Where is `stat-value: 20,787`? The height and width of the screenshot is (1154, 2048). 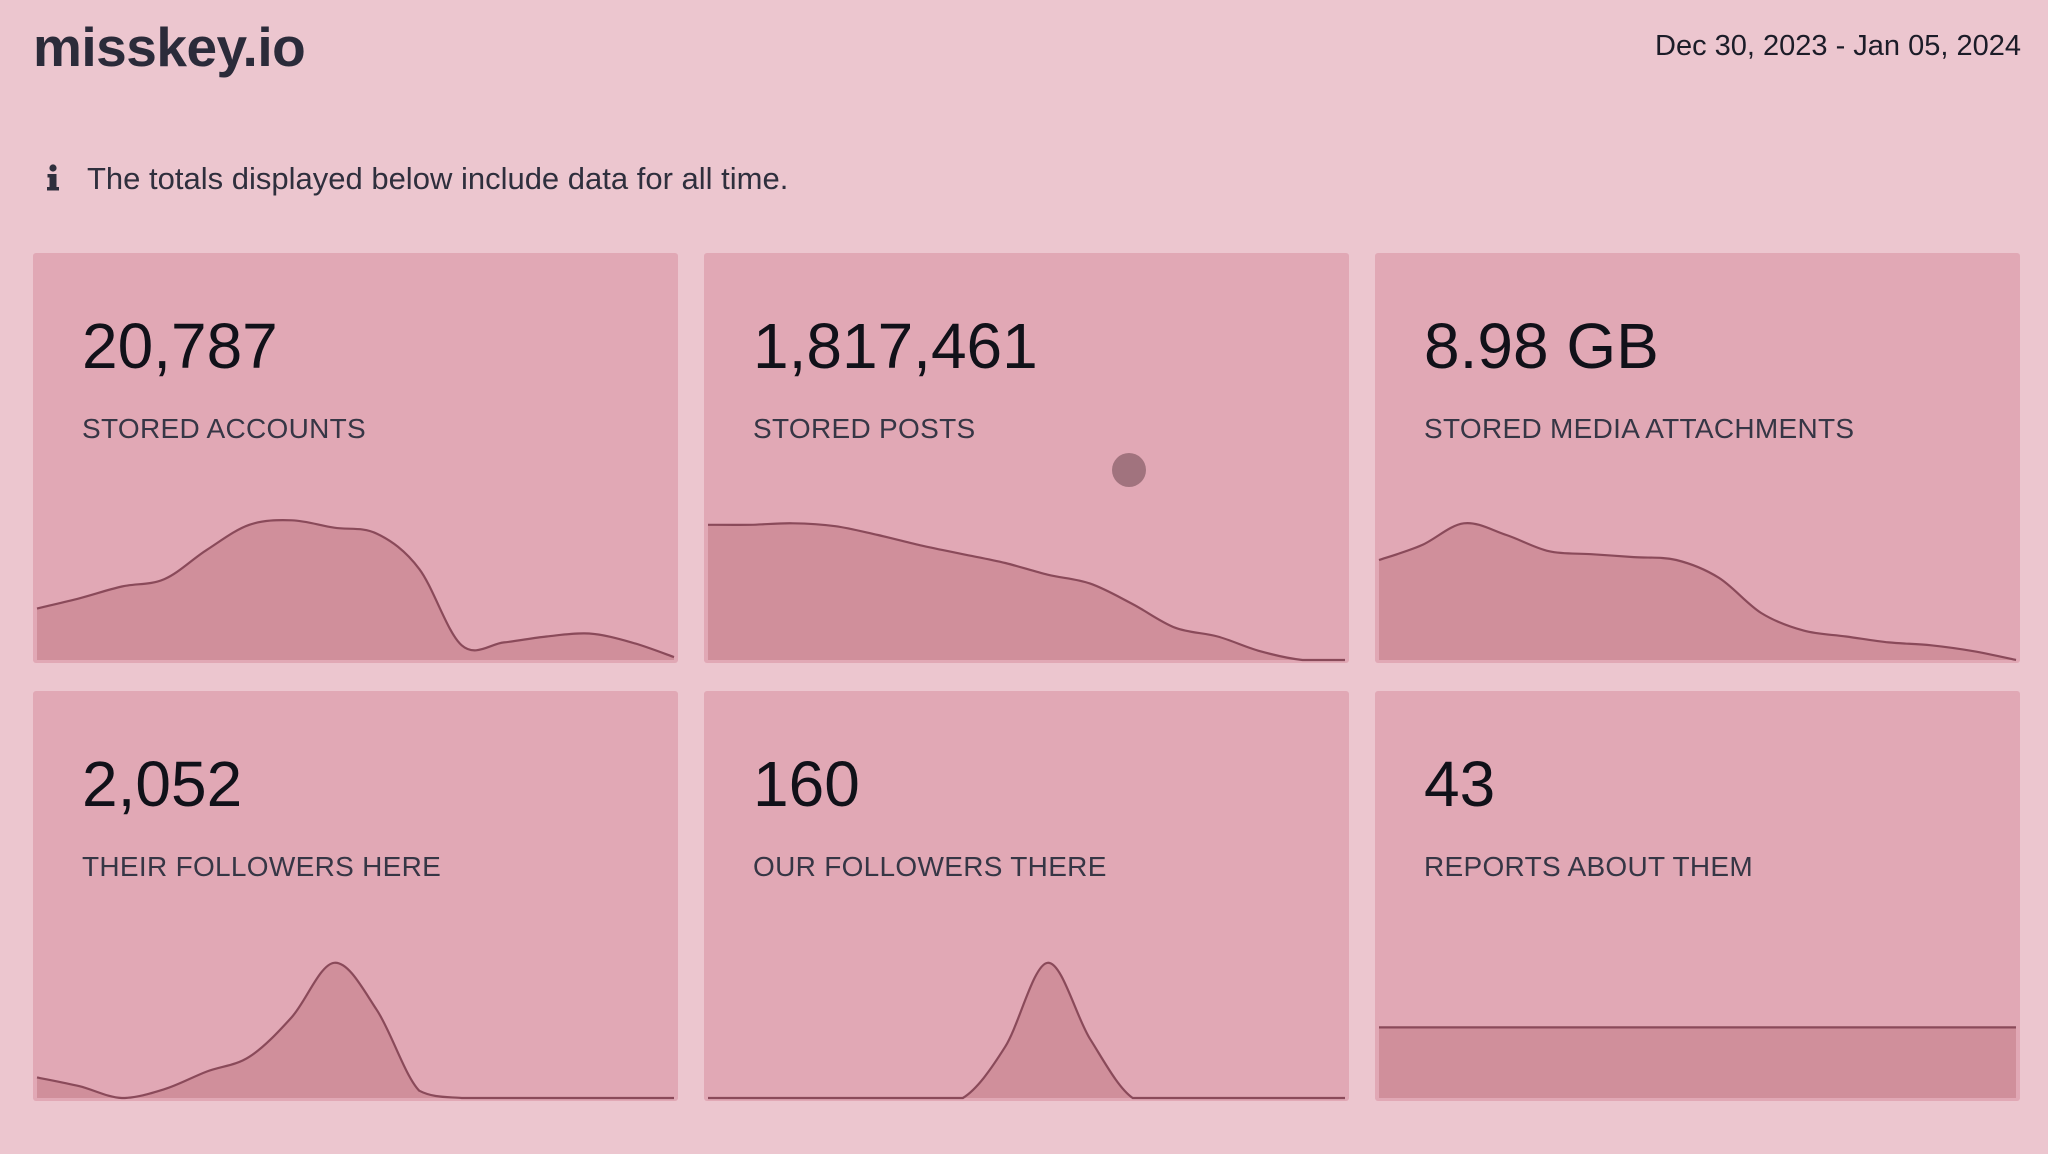 stat-value: 20,787 is located at coordinates (180, 346).